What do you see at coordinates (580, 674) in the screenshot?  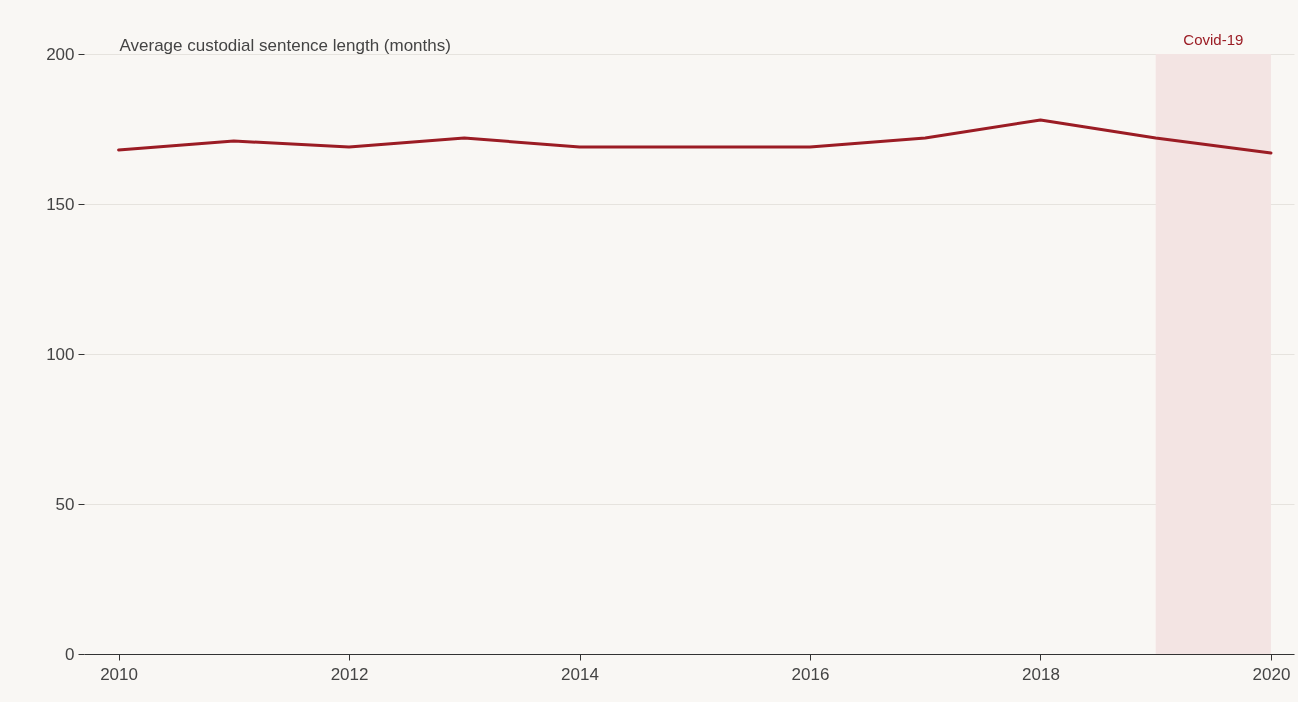 I see `x-tick-label: 2014` at bounding box center [580, 674].